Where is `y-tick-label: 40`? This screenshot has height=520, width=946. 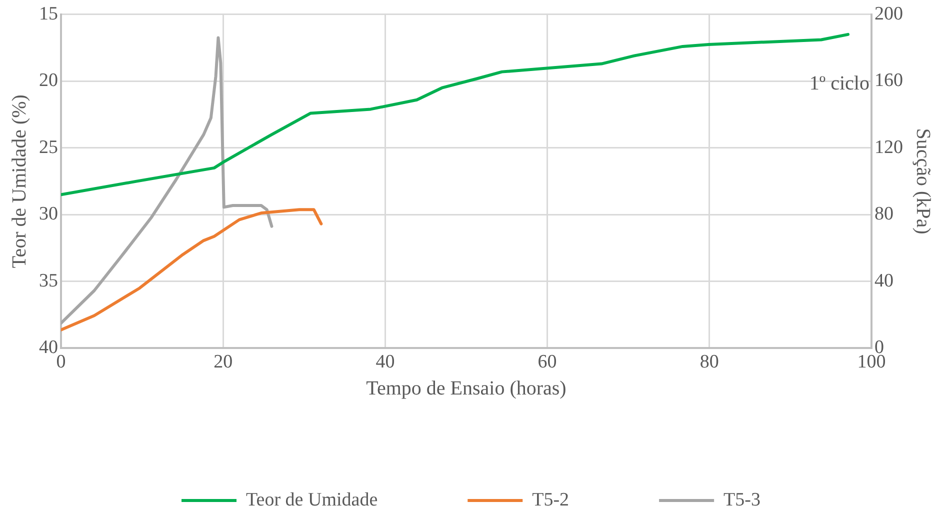
y-tick-label: 40 is located at coordinates (48, 347).